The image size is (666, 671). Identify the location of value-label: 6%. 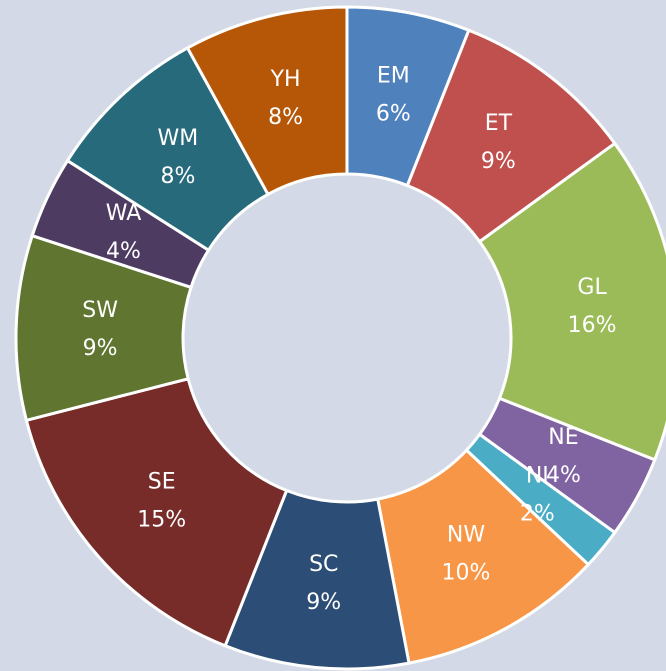
(393, 113).